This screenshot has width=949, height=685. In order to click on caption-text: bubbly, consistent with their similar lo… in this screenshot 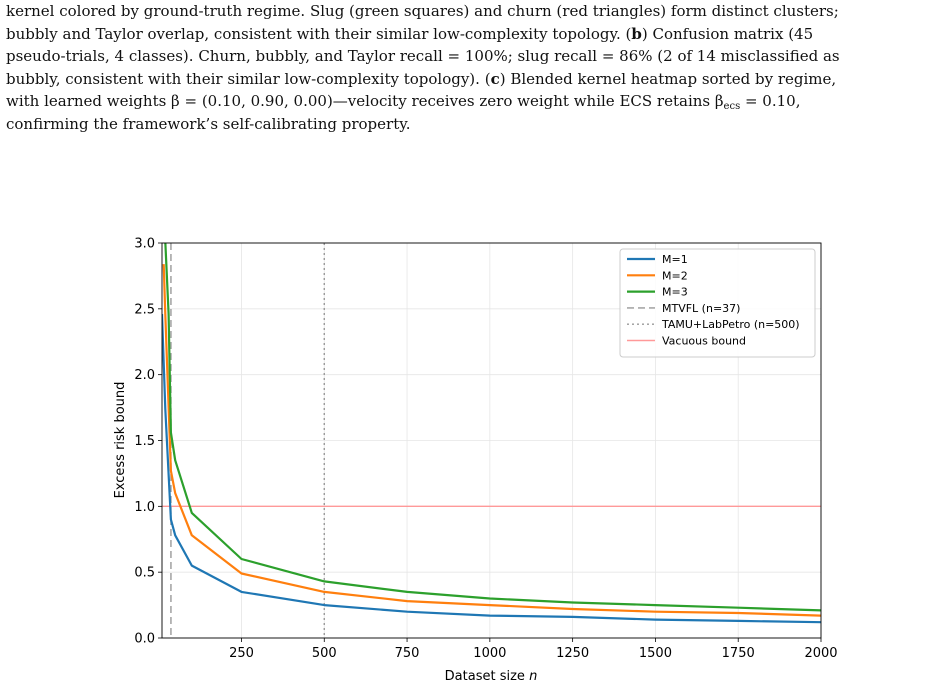, I will do `click(248, 78)`.